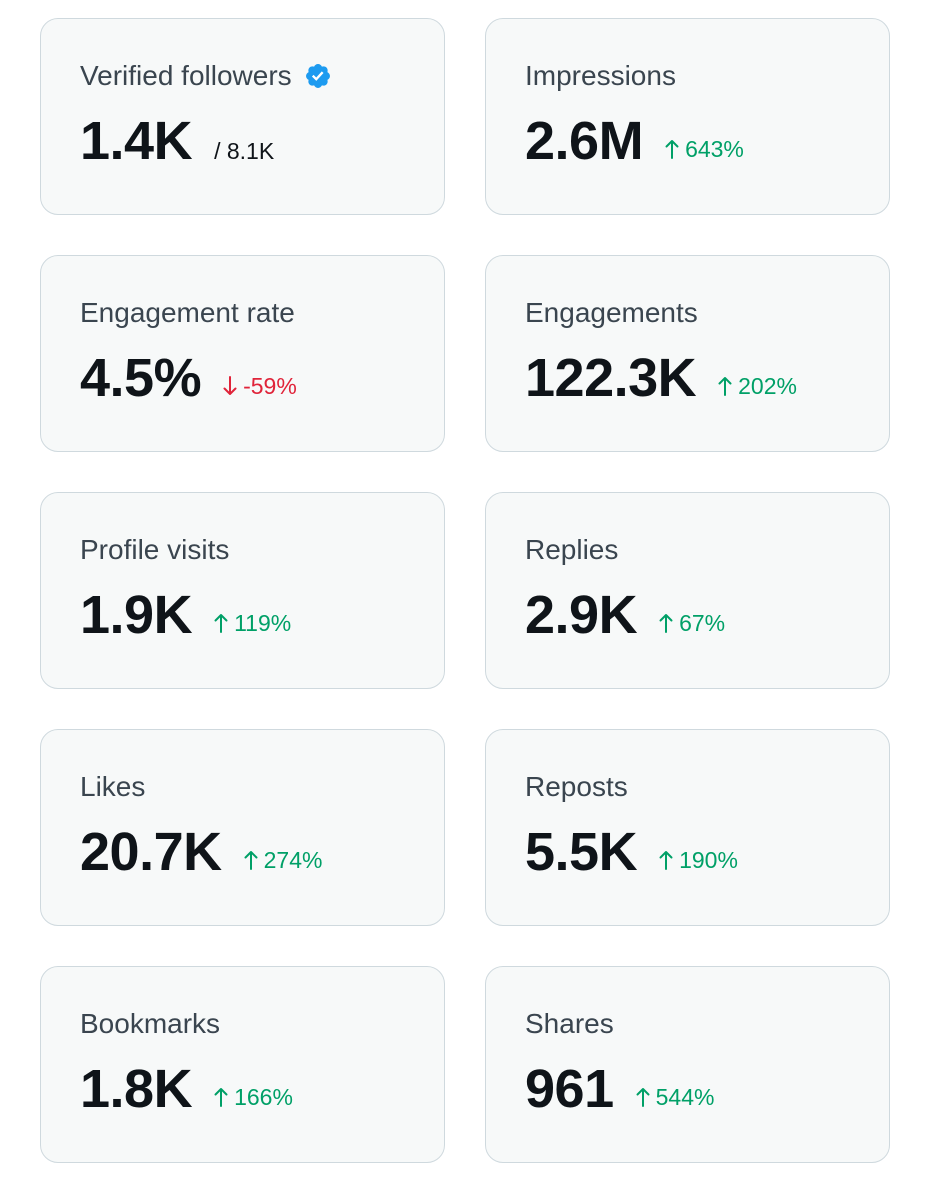 The width and height of the screenshot is (930, 1200). I want to click on card-value: 2.9K, so click(581, 615).